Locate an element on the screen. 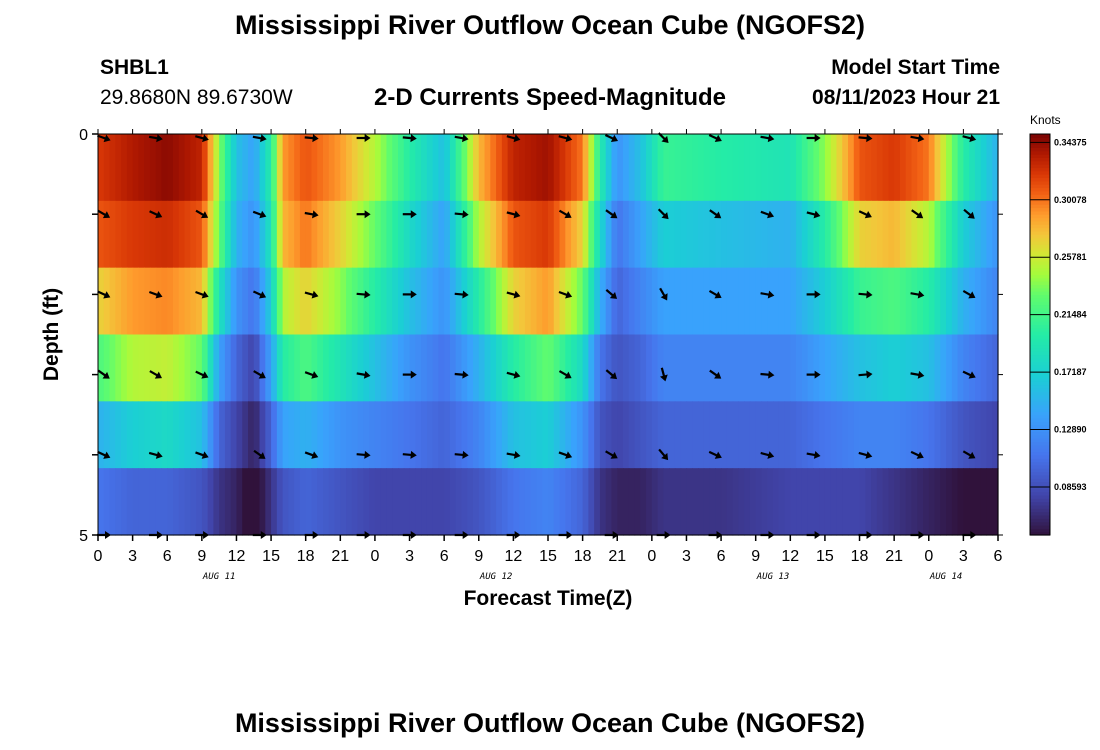 This screenshot has height=750, width=1100. x-tick-label: 0 is located at coordinates (98, 556).